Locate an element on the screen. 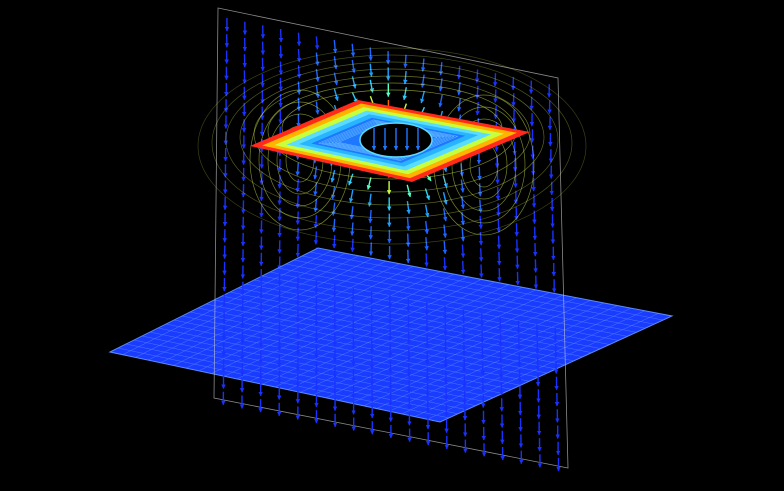  plate-stripe is located at coordinates (388, 140).